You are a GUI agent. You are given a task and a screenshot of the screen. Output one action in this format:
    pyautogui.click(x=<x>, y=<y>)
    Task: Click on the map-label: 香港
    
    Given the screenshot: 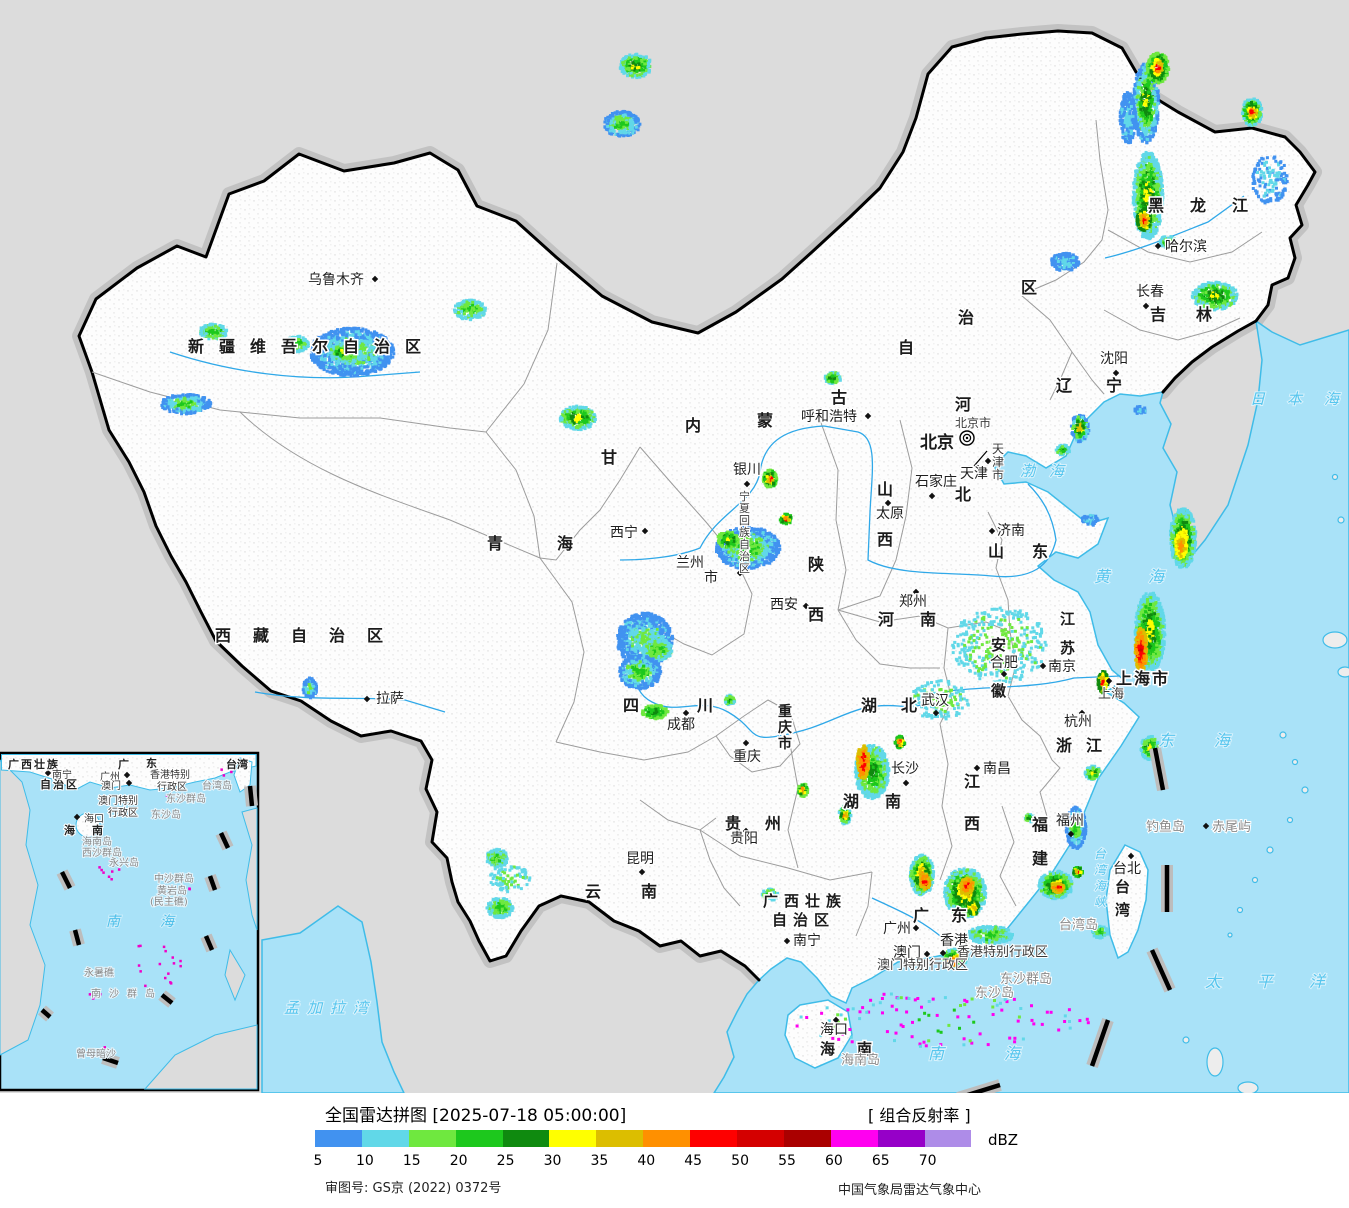 What is the action you would take?
    pyautogui.click(x=954, y=941)
    